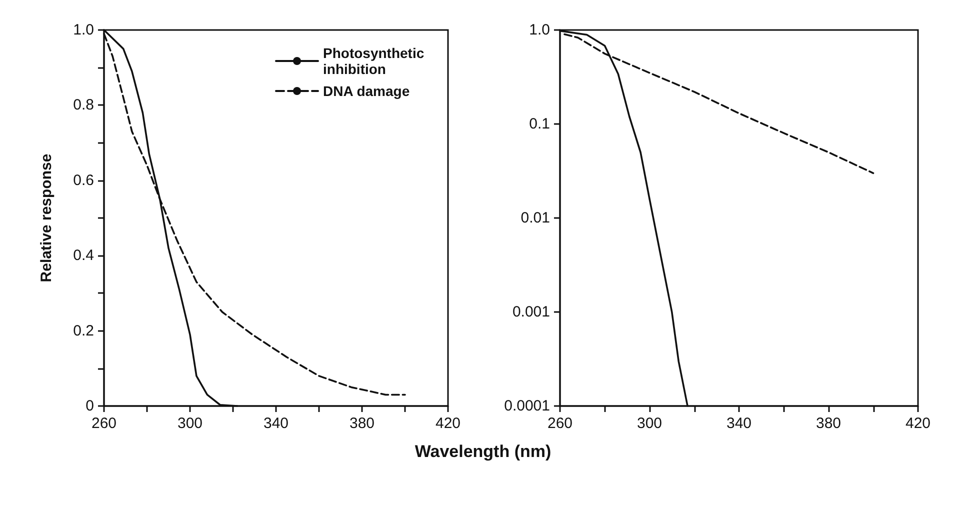 This screenshot has width=966, height=505. What do you see at coordinates (535, 218) in the screenshot?
I see `y-tick-label: 0.01` at bounding box center [535, 218].